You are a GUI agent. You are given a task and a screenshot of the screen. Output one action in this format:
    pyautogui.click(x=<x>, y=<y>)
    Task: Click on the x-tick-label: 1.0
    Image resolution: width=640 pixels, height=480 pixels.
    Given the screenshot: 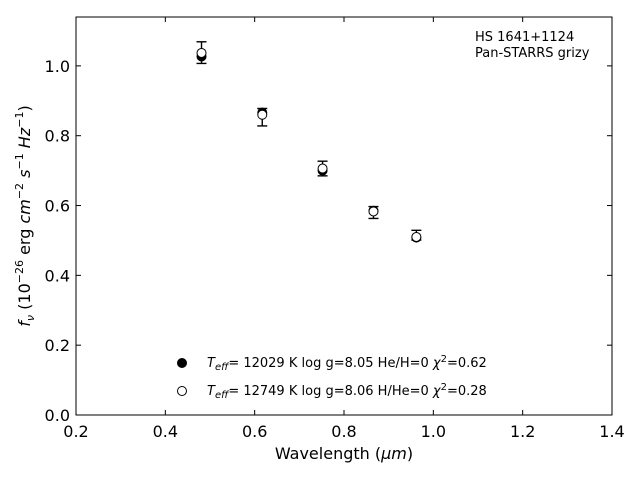 What is the action you would take?
    pyautogui.click(x=433, y=431)
    